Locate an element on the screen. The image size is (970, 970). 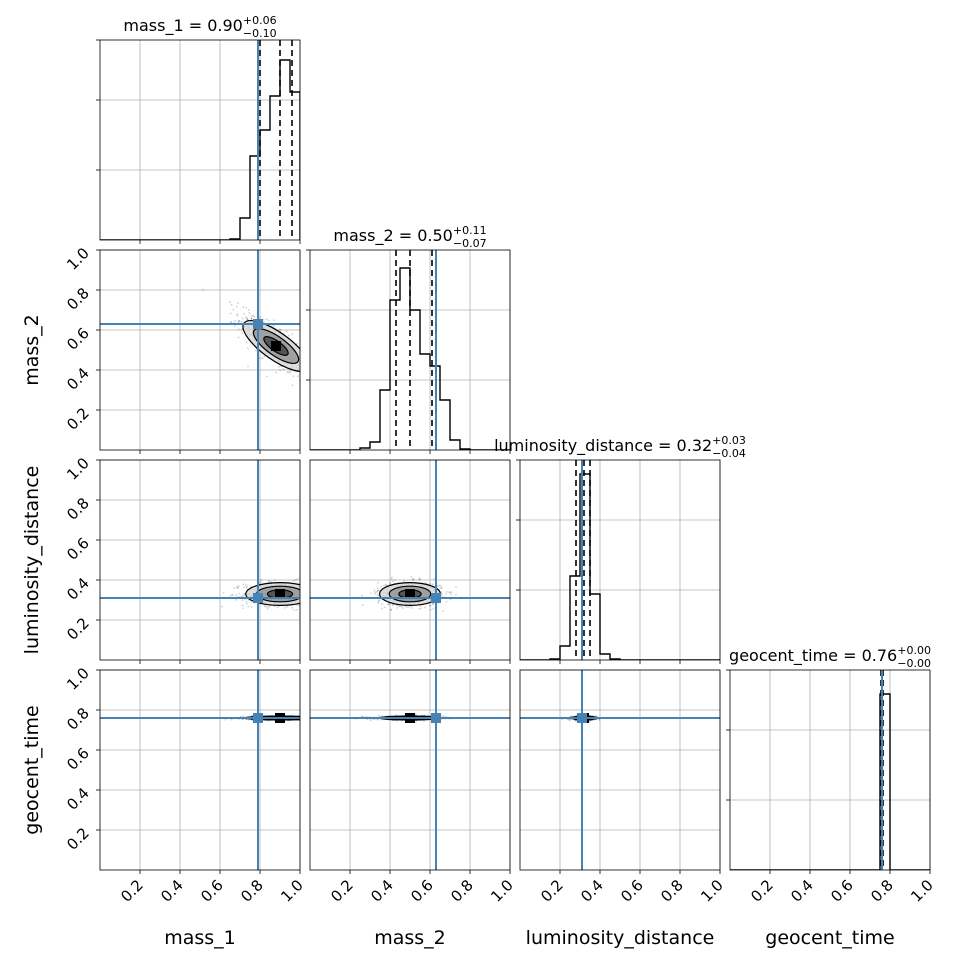
title-value: 0.90 is located at coordinates (225, 25).